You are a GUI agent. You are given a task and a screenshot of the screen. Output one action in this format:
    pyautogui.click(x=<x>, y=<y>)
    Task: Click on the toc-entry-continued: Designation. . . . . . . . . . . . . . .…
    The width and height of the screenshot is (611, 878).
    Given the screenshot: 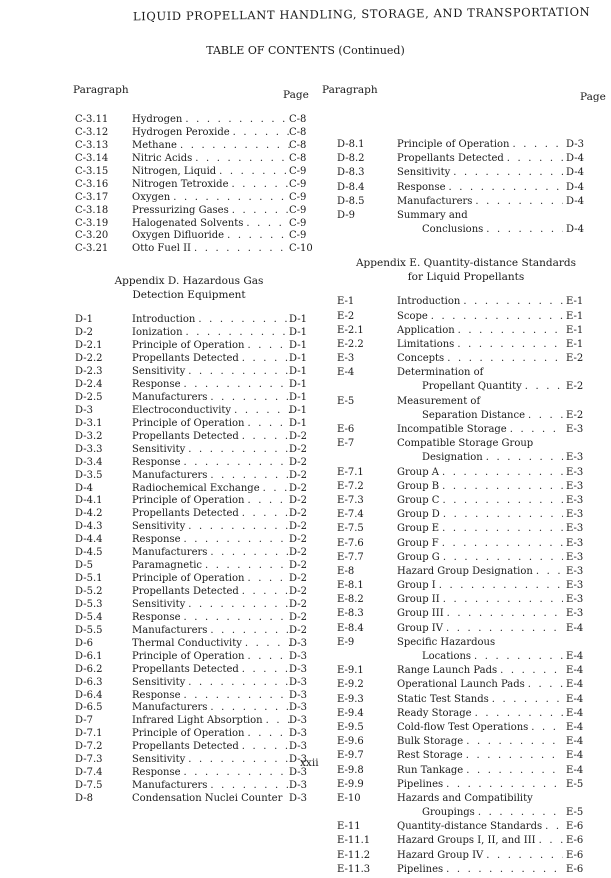 What is the action you would take?
    pyautogui.click(x=466, y=459)
    